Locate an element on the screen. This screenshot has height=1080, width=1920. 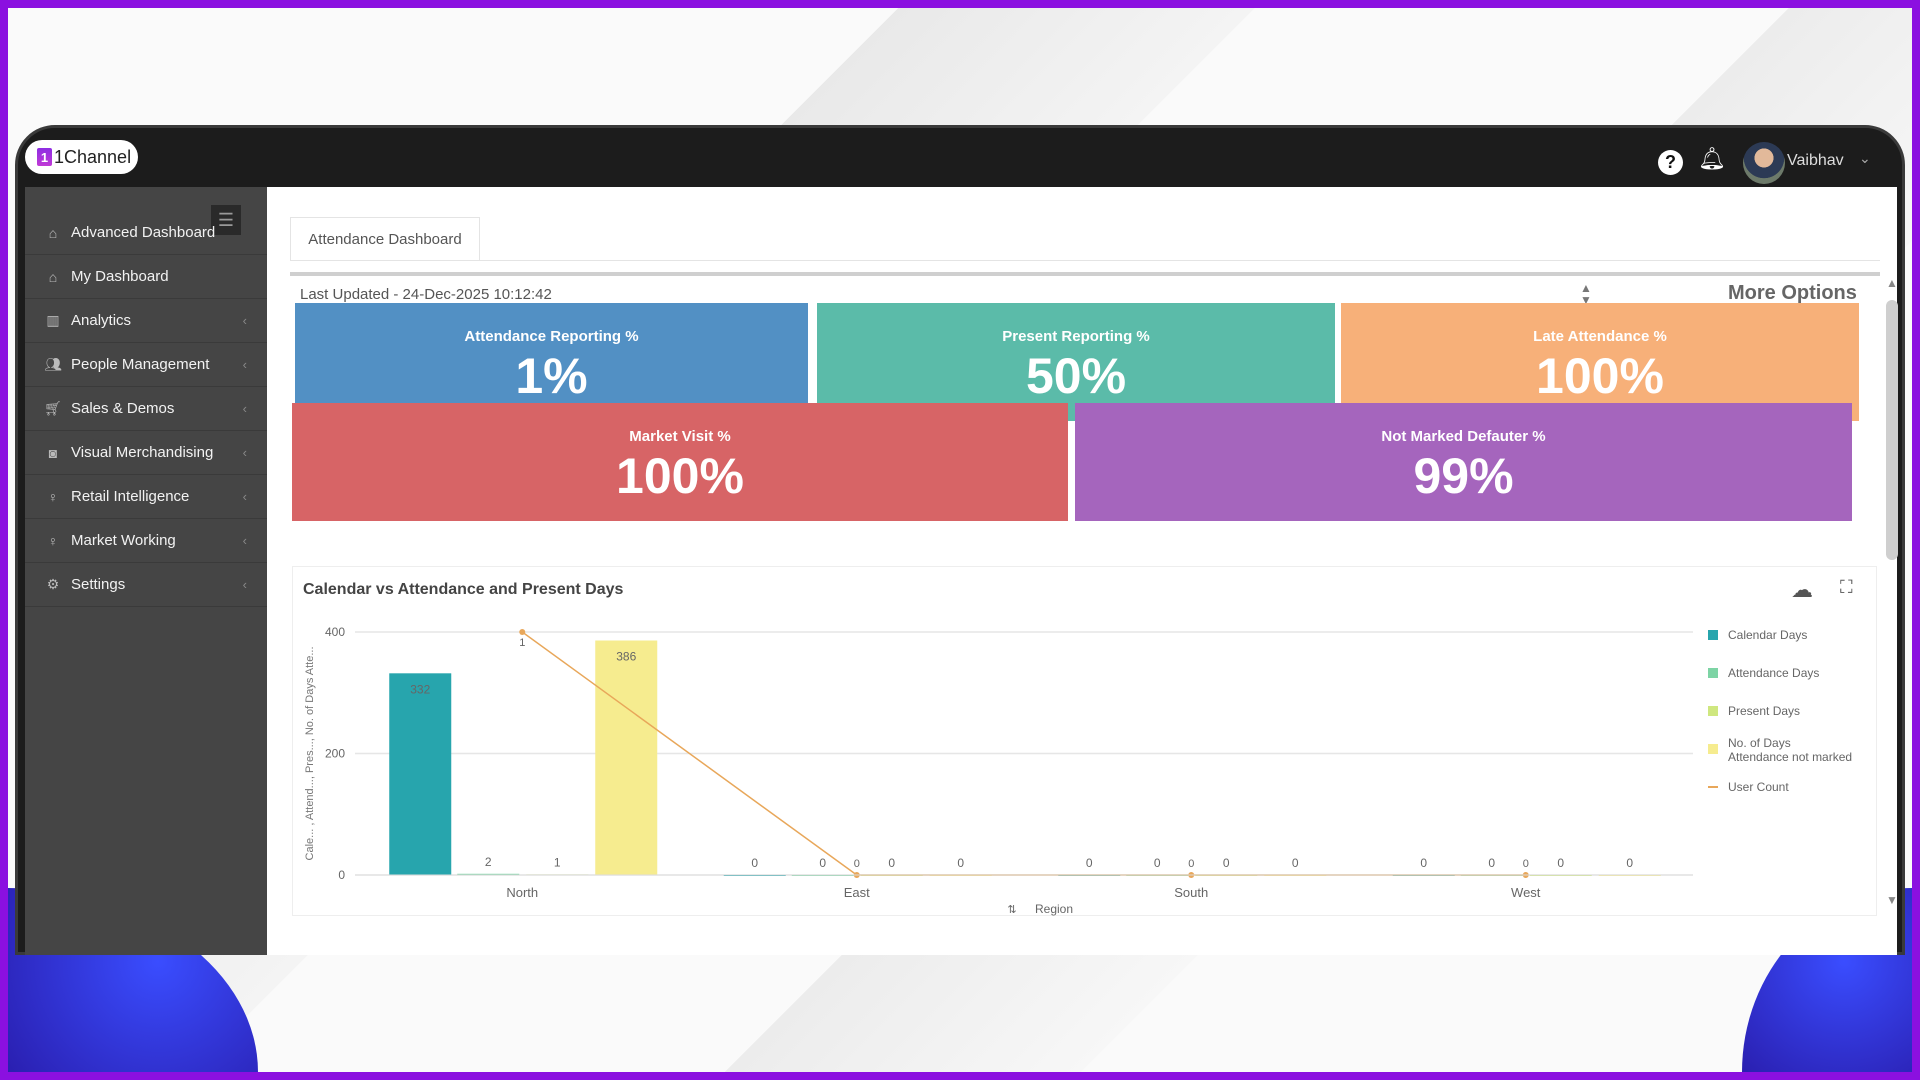
sidebar-item-market-working: ♀ Market Working ‹ is located at coordinates (146, 541).